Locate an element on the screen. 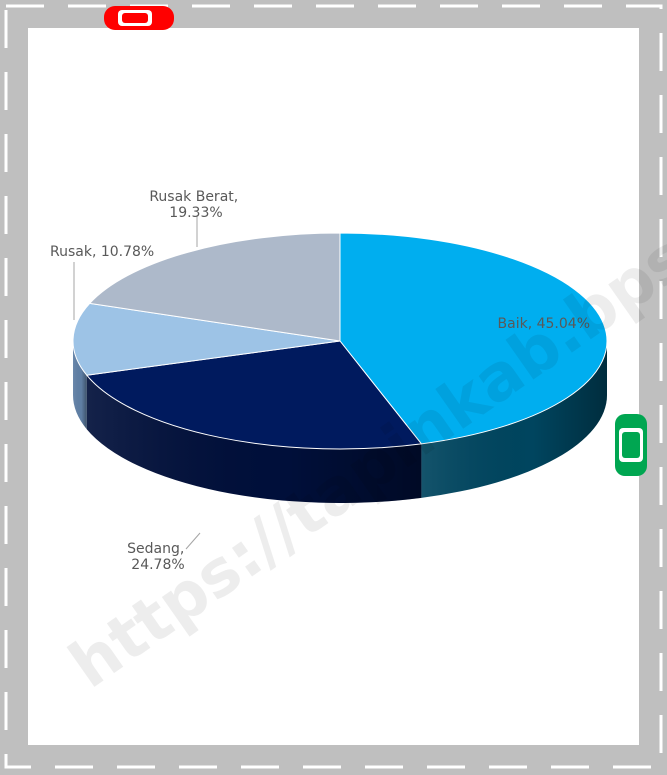 This screenshot has height=775, width=667. label-baik: Baik, 45.04% is located at coordinates (544, 324).